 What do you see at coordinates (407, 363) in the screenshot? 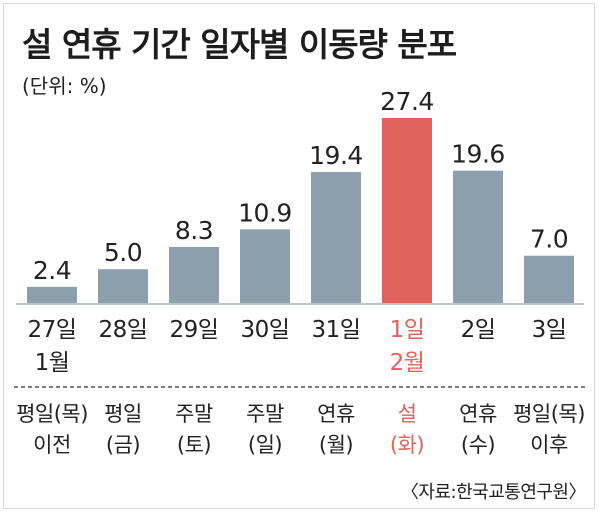
I see `month-label: 2월` at bounding box center [407, 363].